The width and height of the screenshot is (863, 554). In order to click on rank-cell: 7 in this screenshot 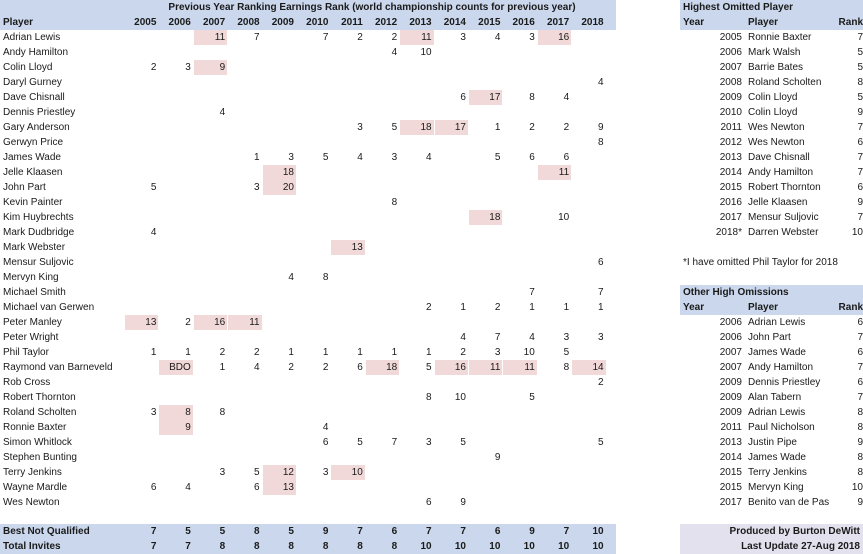, I will do `click(394, 442)`.